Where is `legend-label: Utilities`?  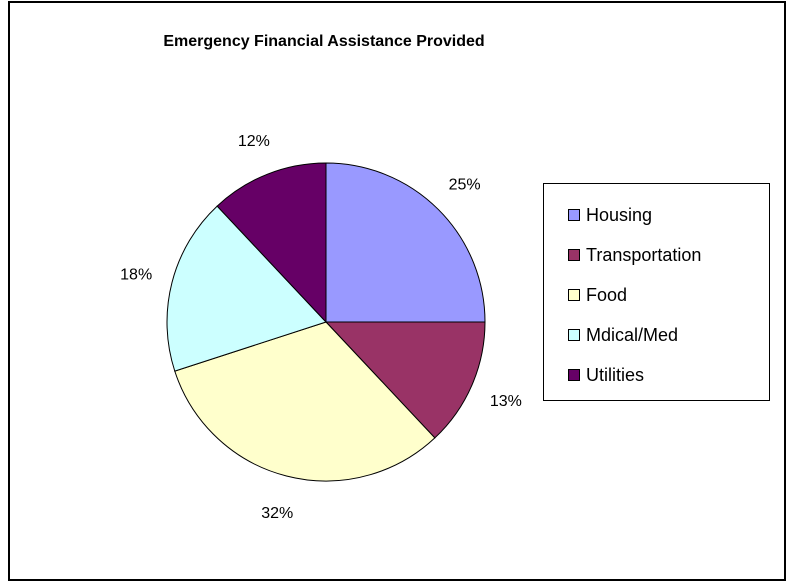 legend-label: Utilities is located at coordinates (615, 374).